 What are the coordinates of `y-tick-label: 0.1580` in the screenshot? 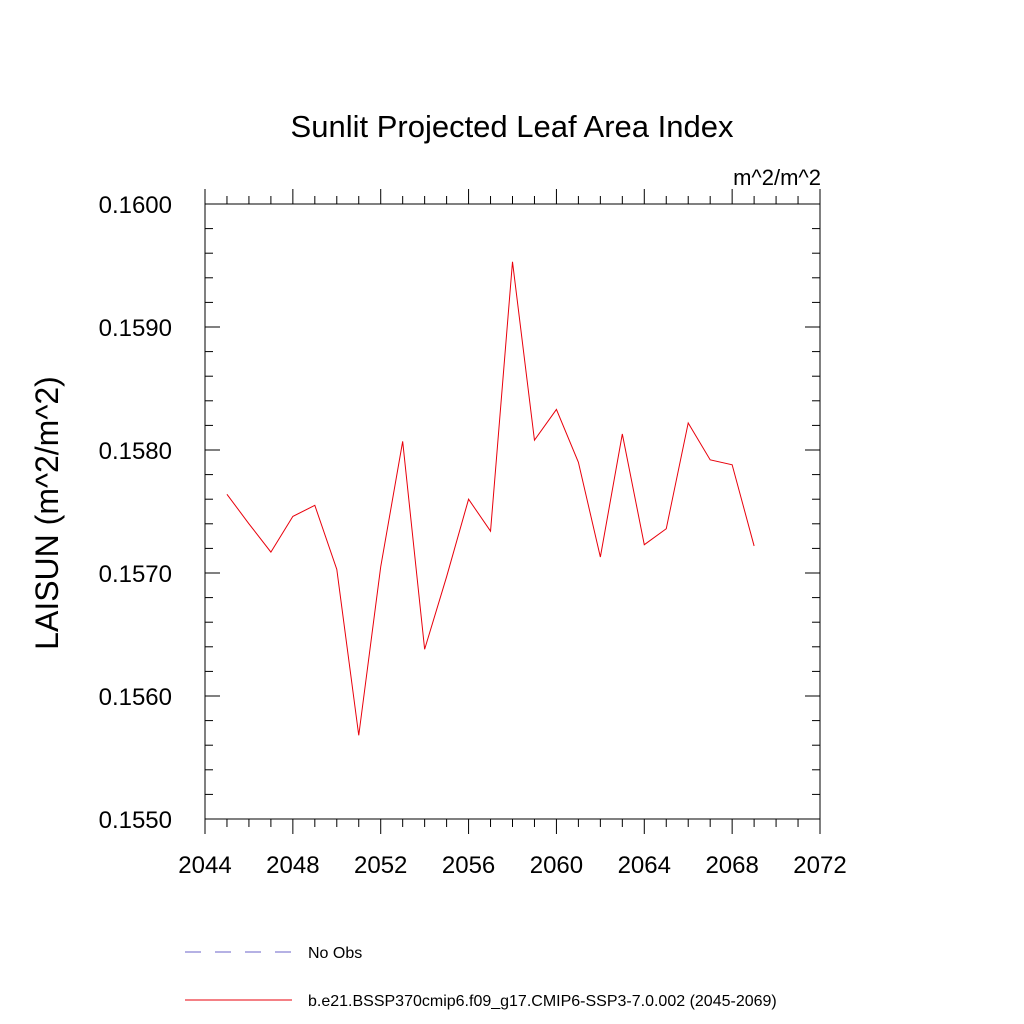 It's located at (135, 451).